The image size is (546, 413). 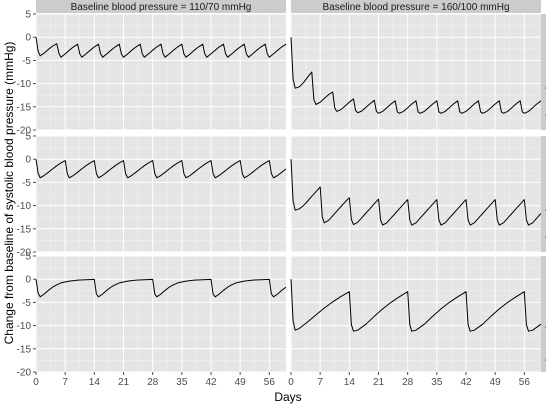 I want to click on x-axis: 0 7 14 21 28 35 42 49 56 0 7 14 21 28 35 42 49 56, so click(x=281, y=380).